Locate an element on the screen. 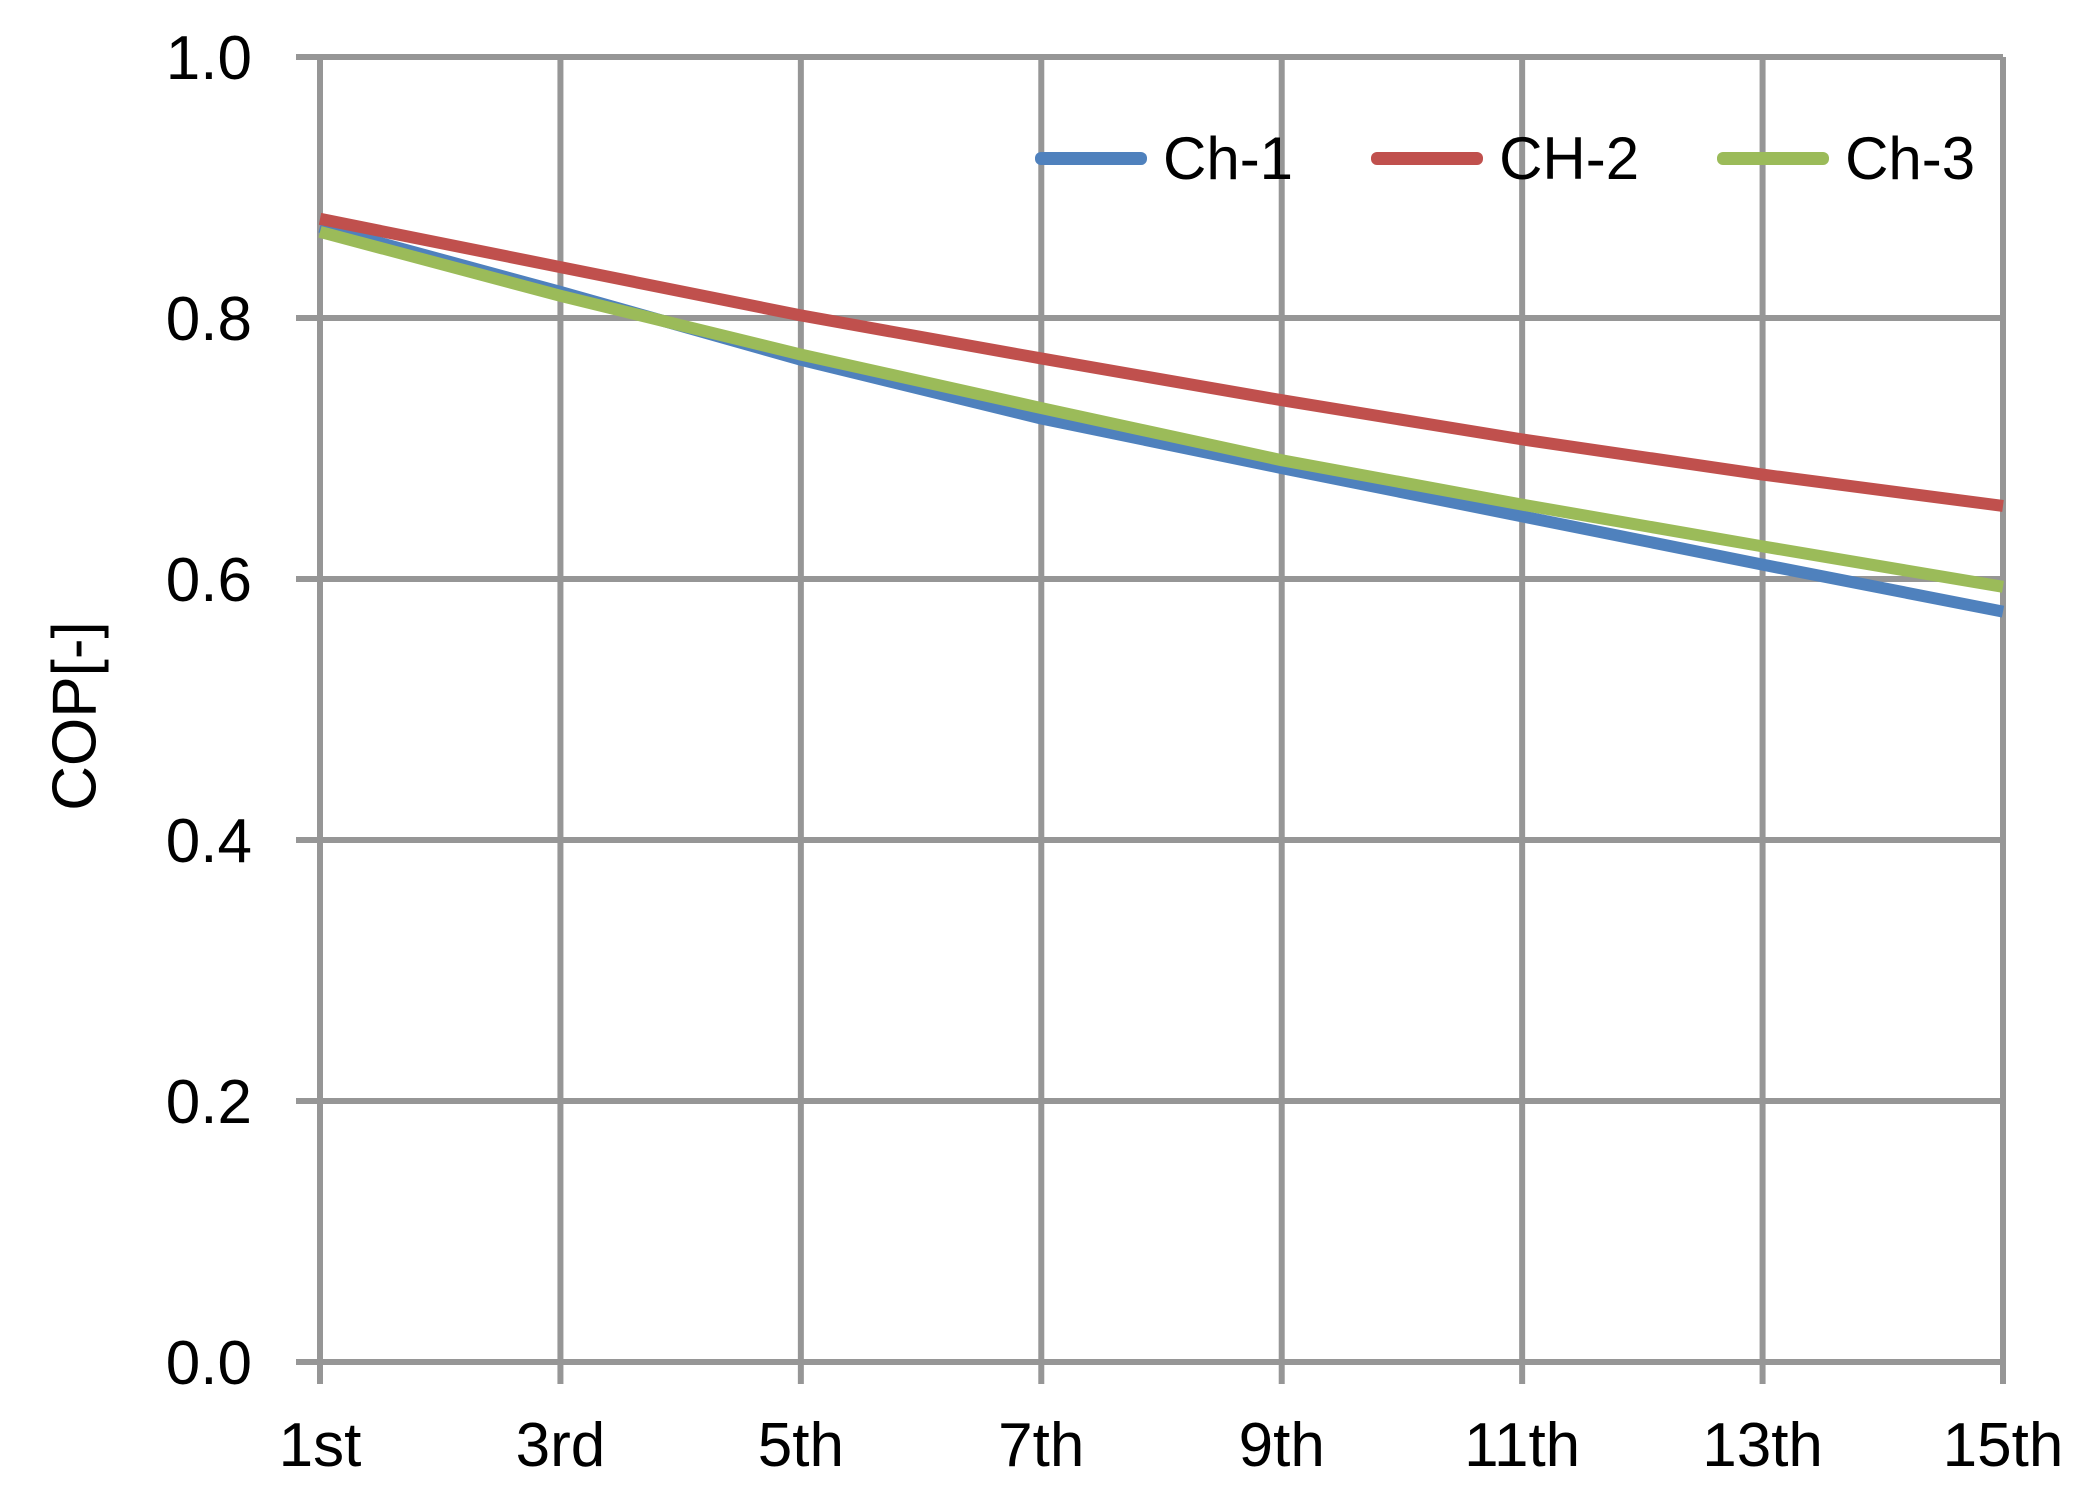 Image resolution: width=2082 pixels, height=1502 pixels. x-tick-label: 13th is located at coordinates (1762, 1445).